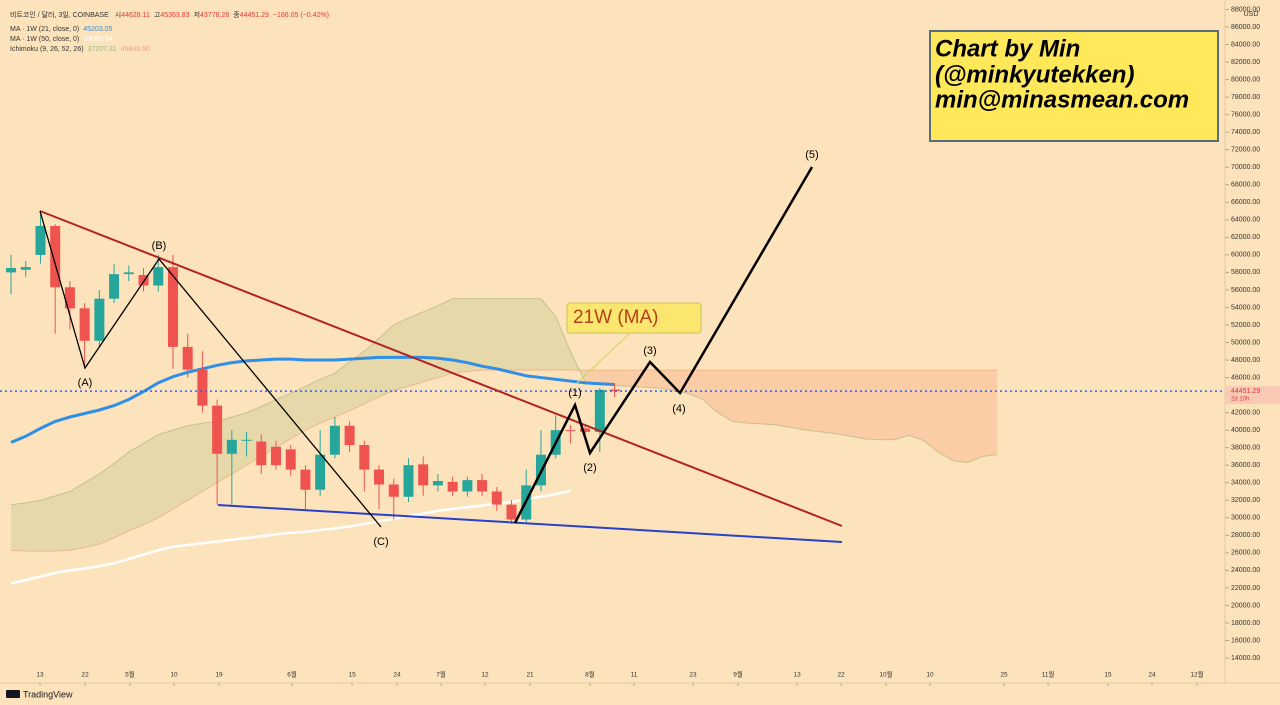 The width and height of the screenshot is (1280, 705). I want to click on wave-label: (3), so click(649, 351).